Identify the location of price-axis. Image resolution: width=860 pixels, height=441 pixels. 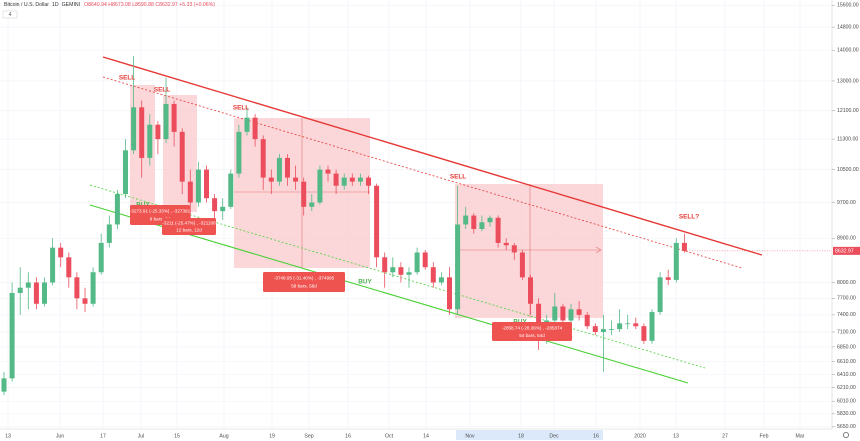
(846, 220).